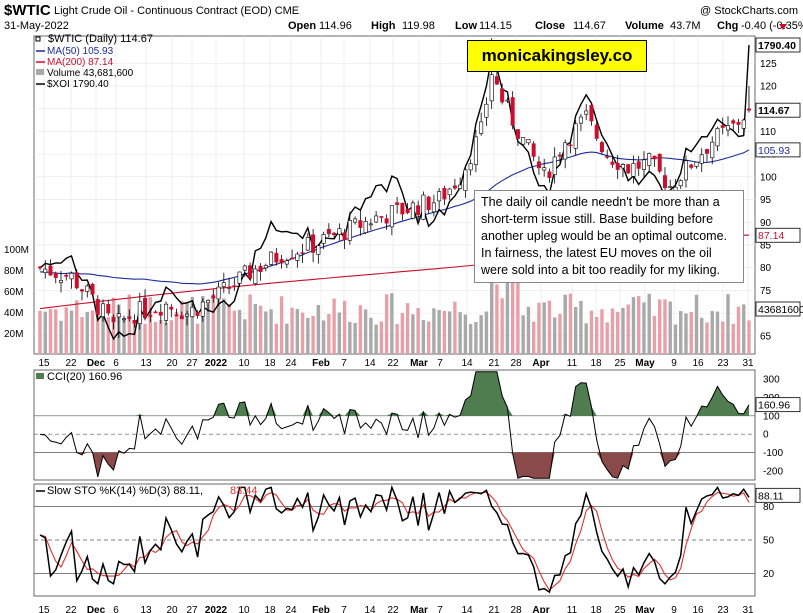  I want to click on x-tick-label: 9, so click(674, 363).